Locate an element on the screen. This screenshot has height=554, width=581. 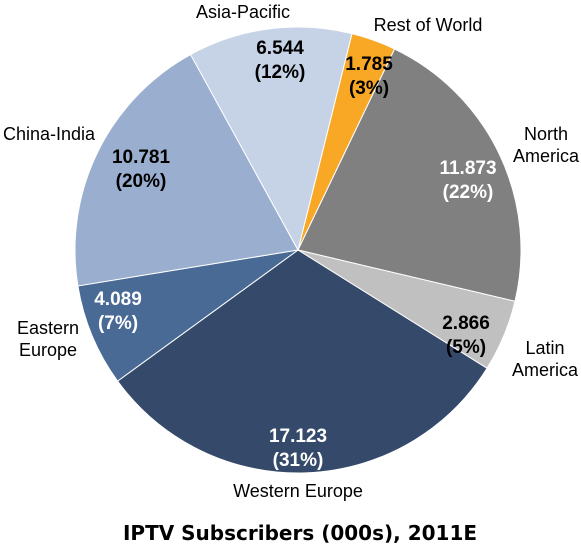
category-label-rest-of-world: Rest of World is located at coordinates (428, 25).